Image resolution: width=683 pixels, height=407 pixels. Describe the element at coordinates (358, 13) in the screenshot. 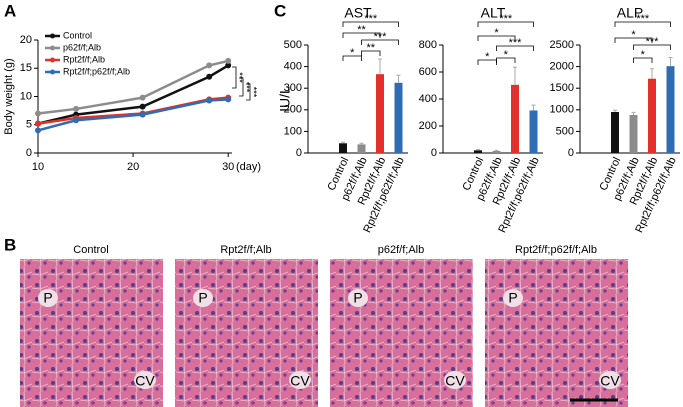

I see `chart-title: AST` at that location.